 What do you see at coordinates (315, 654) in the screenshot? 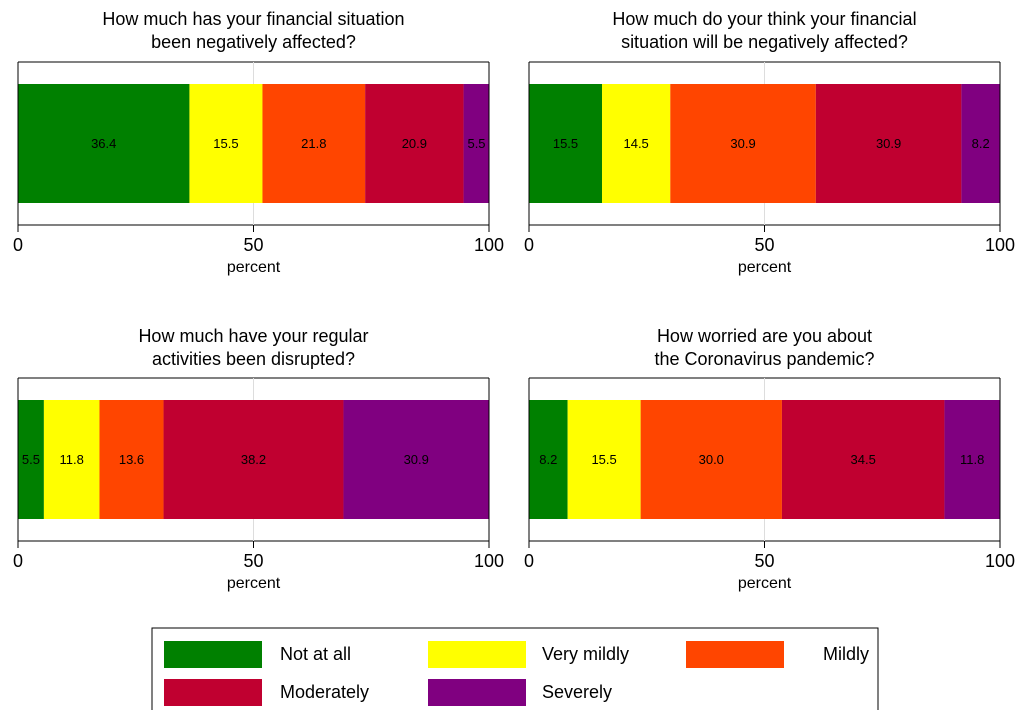
I see `legend-label: Not at all` at bounding box center [315, 654].